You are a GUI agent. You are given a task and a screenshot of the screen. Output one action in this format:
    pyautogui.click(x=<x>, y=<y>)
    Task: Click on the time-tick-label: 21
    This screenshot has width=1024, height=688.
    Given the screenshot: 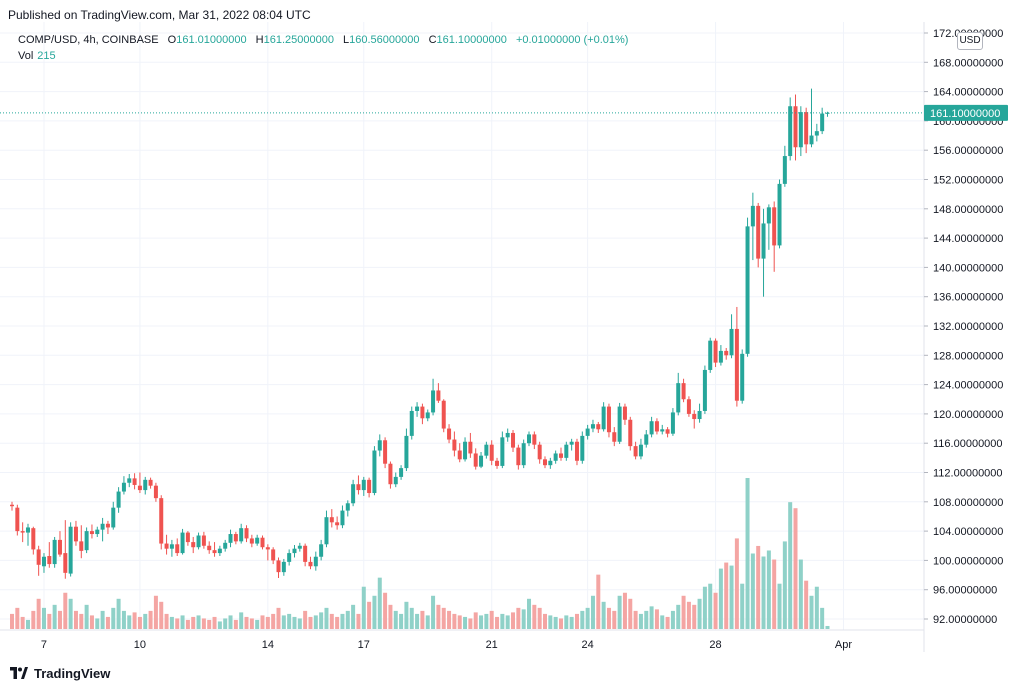 What is the action you would take?
    pyautogui.click(x=492, y=645)
    